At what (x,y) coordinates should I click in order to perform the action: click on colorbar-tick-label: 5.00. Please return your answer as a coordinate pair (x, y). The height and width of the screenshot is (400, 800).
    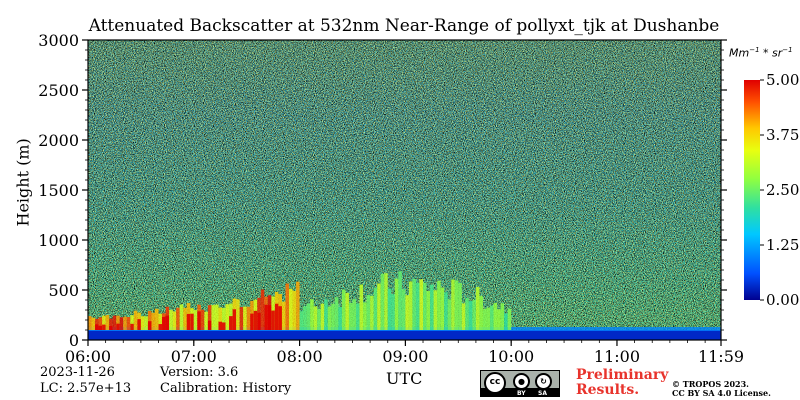
    Looking at the image, I should click on (782, 80).